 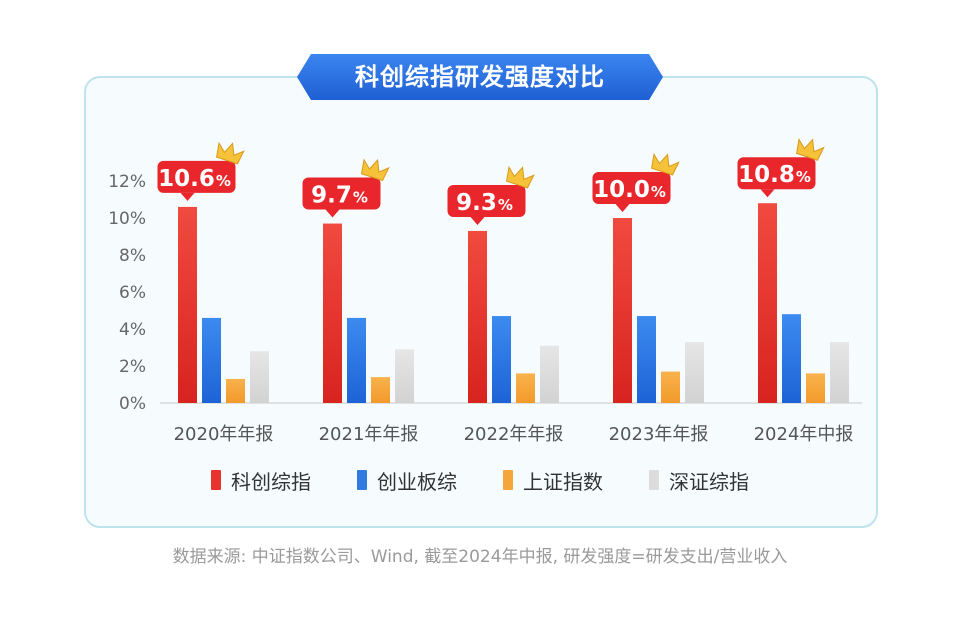 What do you see at coordinates (654, 480) in the screenshot?
I see `legend-swatch-shenzheng` at bounding box center [654, 480].